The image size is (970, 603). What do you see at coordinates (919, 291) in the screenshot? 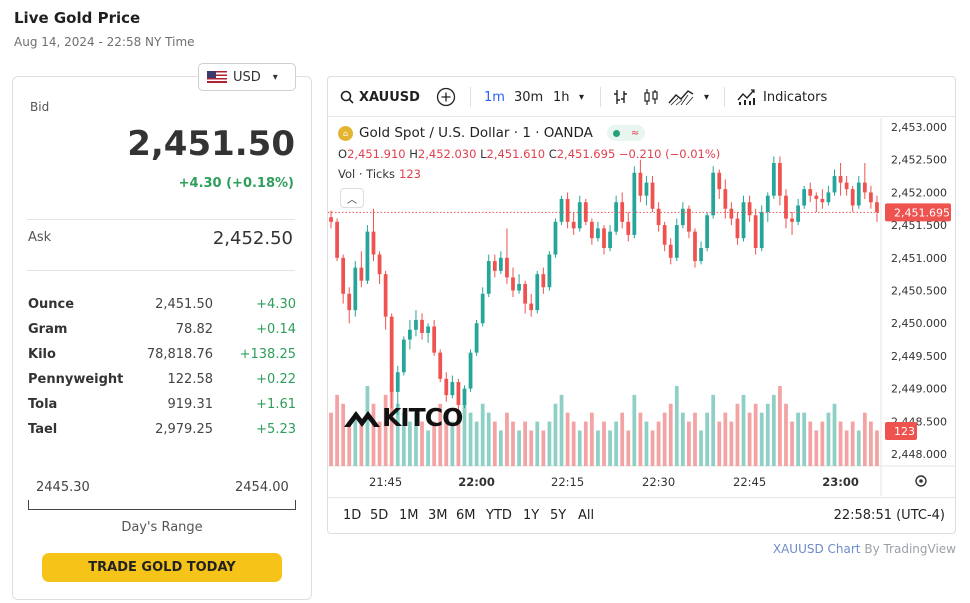
I see `y-tick-label: 2,450.500` at bounding box center [919, 291].